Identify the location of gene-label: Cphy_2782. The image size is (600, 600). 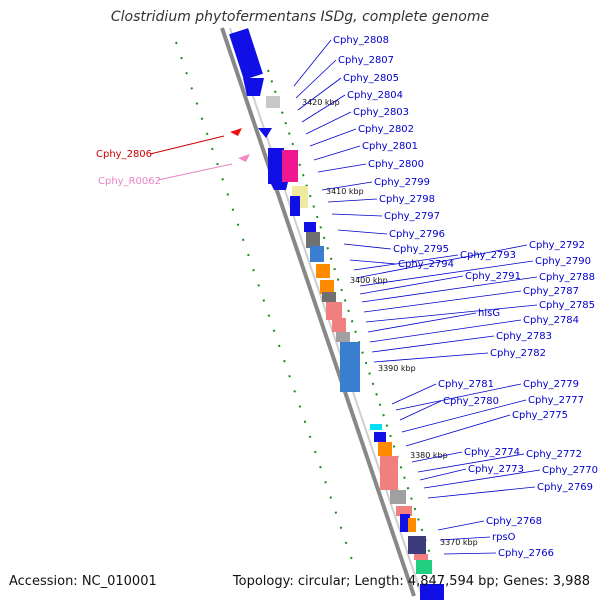
(518, 353).